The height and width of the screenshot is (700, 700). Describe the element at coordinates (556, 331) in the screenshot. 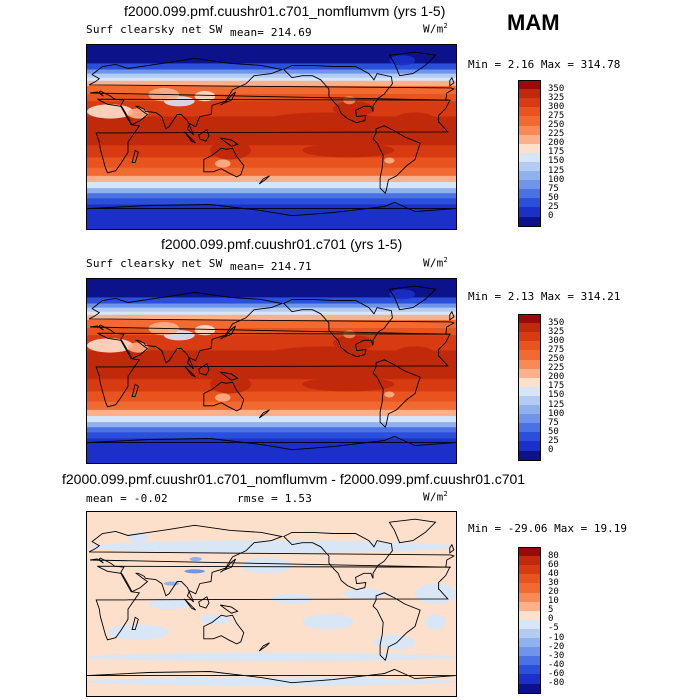

I see `colorbar-tick-label: 325` at that location.